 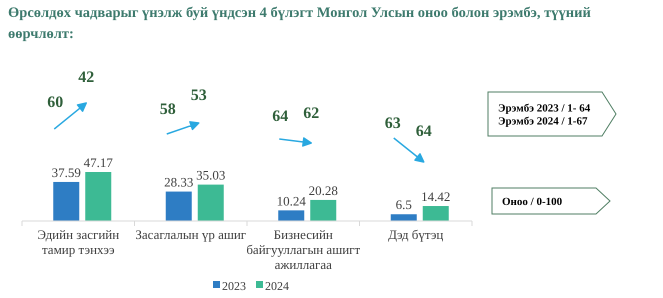 What do you see at coordinates (234, 286) in the screenshot?
I see `legend-label: 2023` at bounding box center [234, 286].